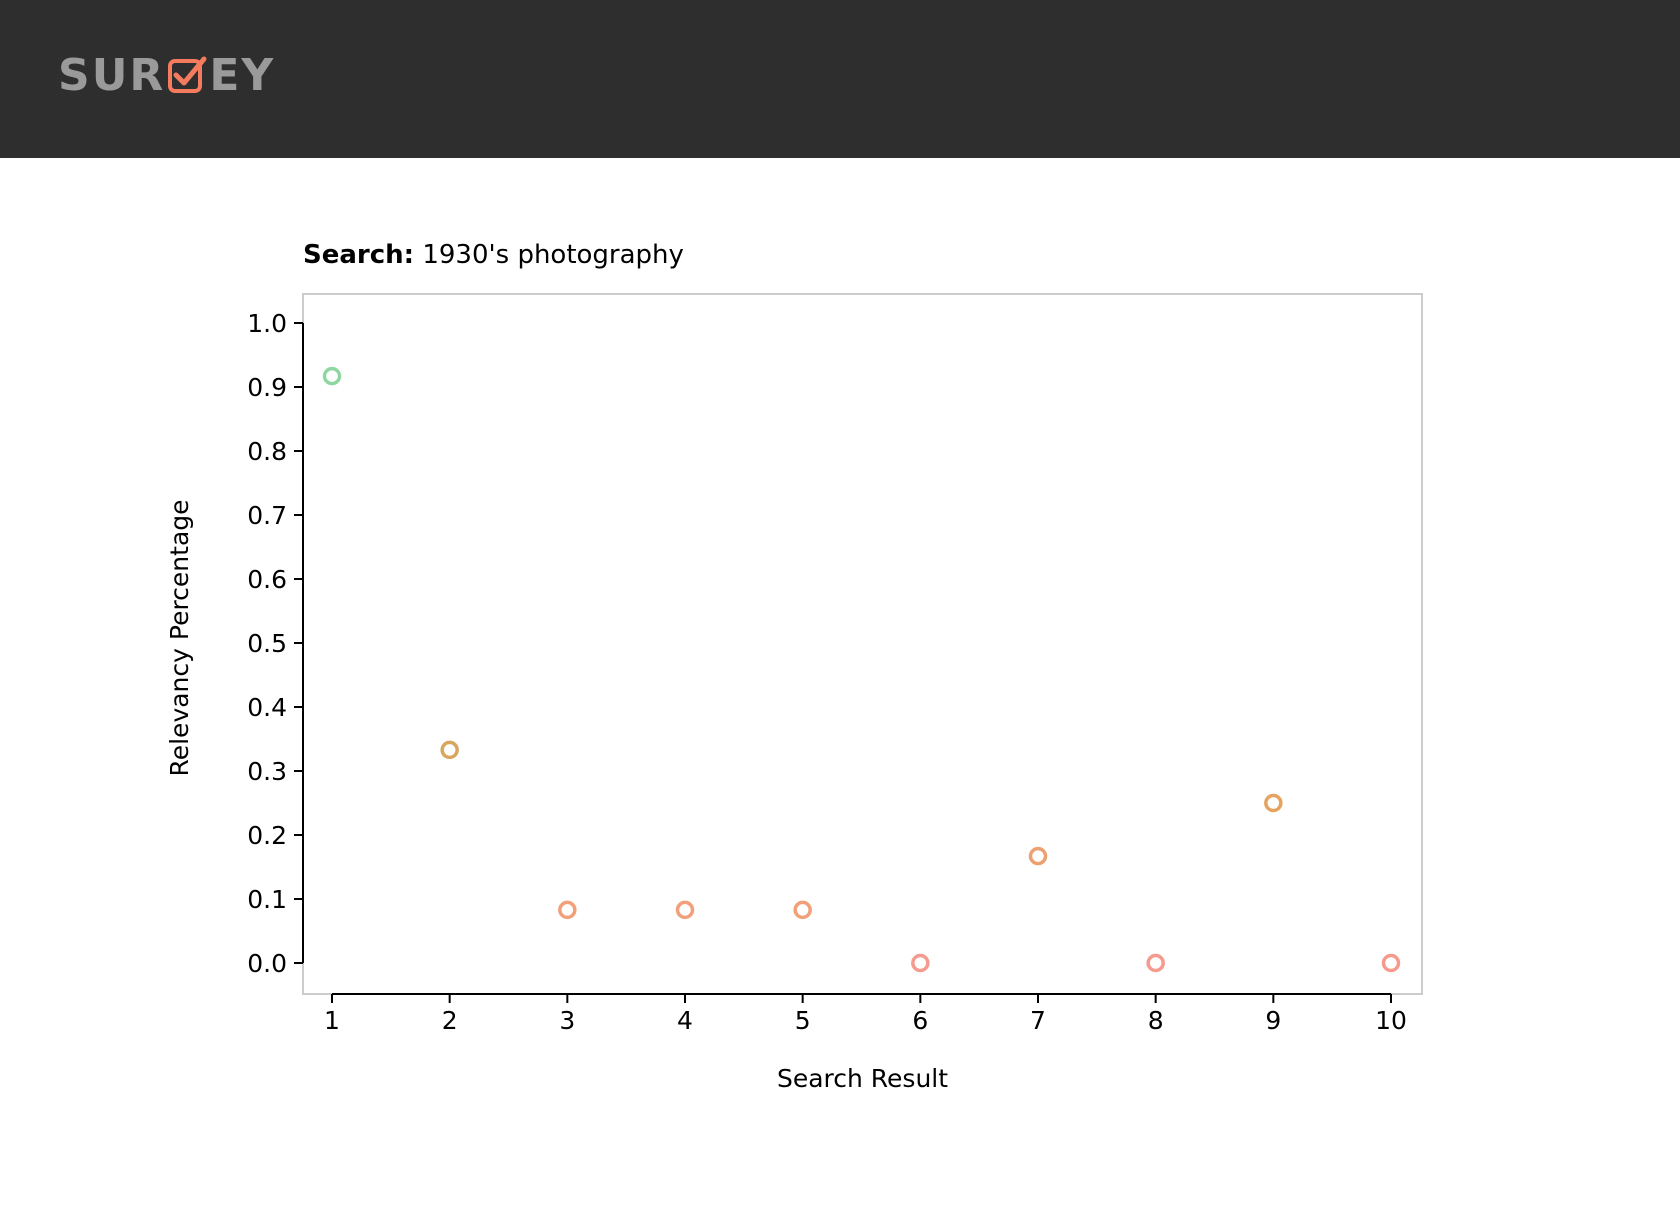 This screenshot has width=1680, height=1216. I want to click on x-tick-label: 8, so click(1156, 1020).